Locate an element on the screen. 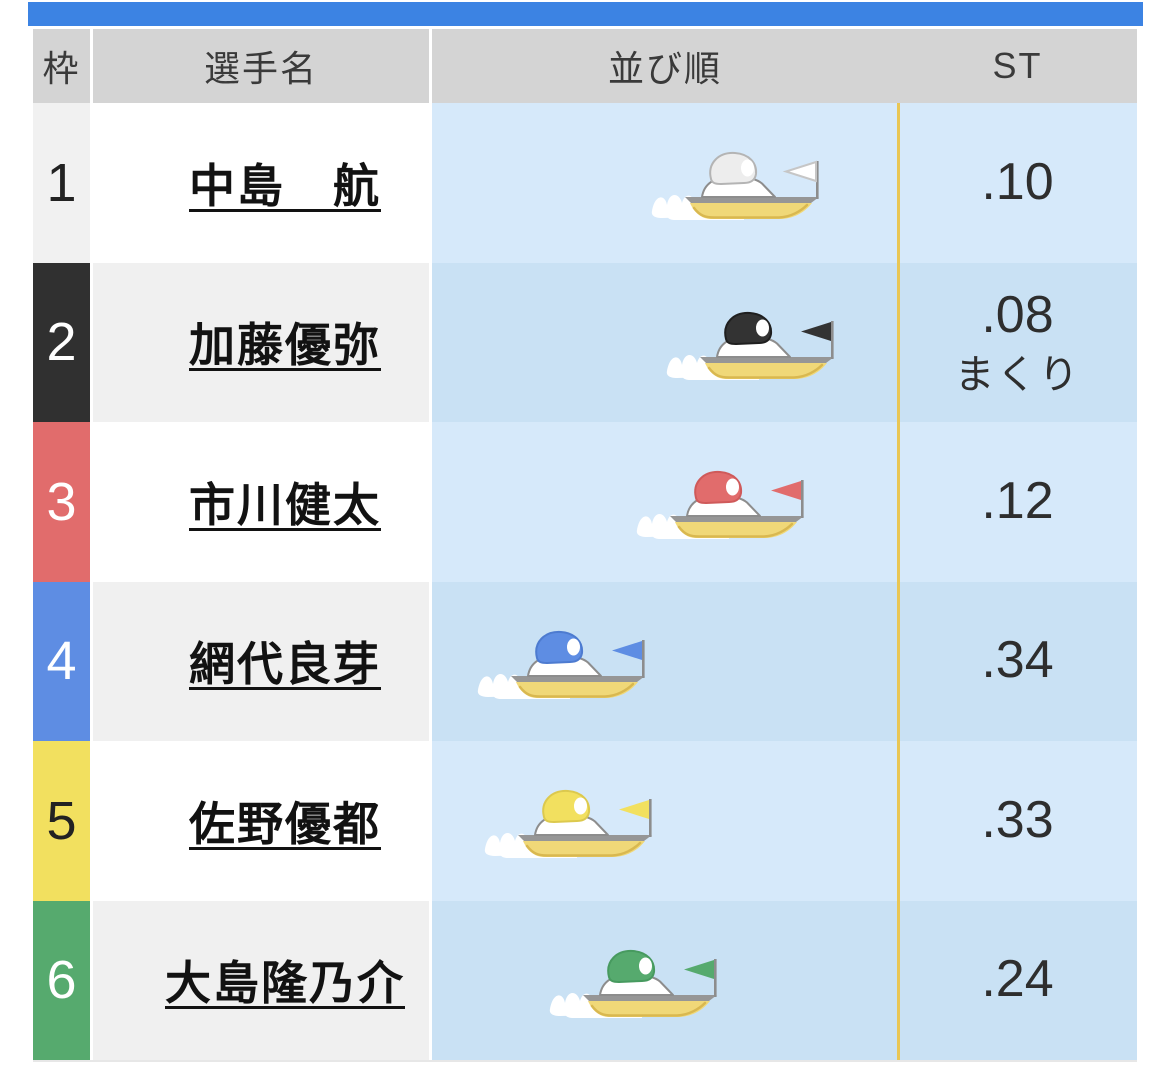 The width and height of the screenshot is (1170, 1085). top-accent-bar is located at coordinates (585, 14).